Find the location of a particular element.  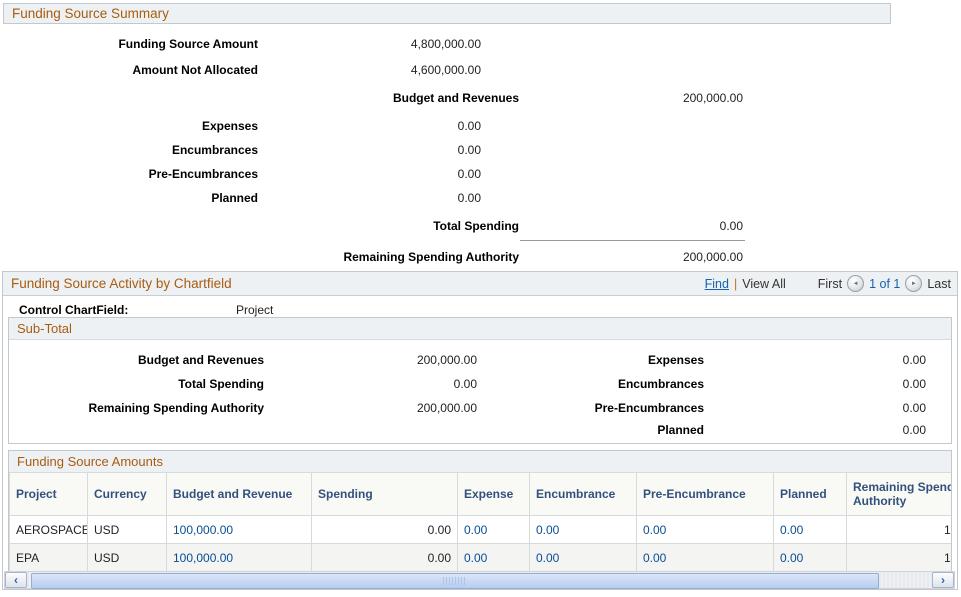

summary-section-header: Funding Source Summary is located at coordinates (447, 13).